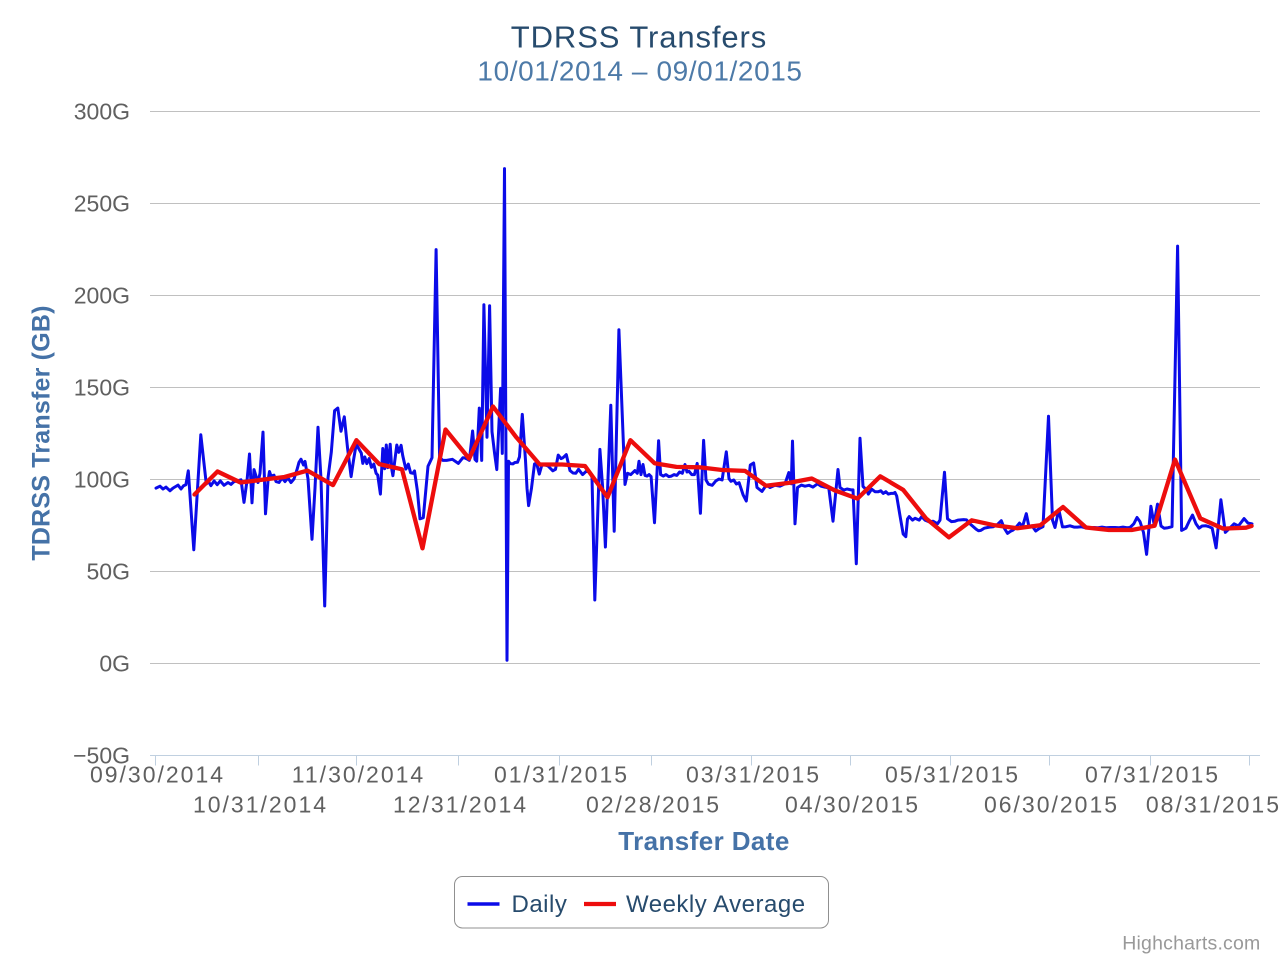 This screenshot has height=965, width=1280. I want to click on svg-text: 10/01/2014 – 09/01/2015, so click(639, 71).